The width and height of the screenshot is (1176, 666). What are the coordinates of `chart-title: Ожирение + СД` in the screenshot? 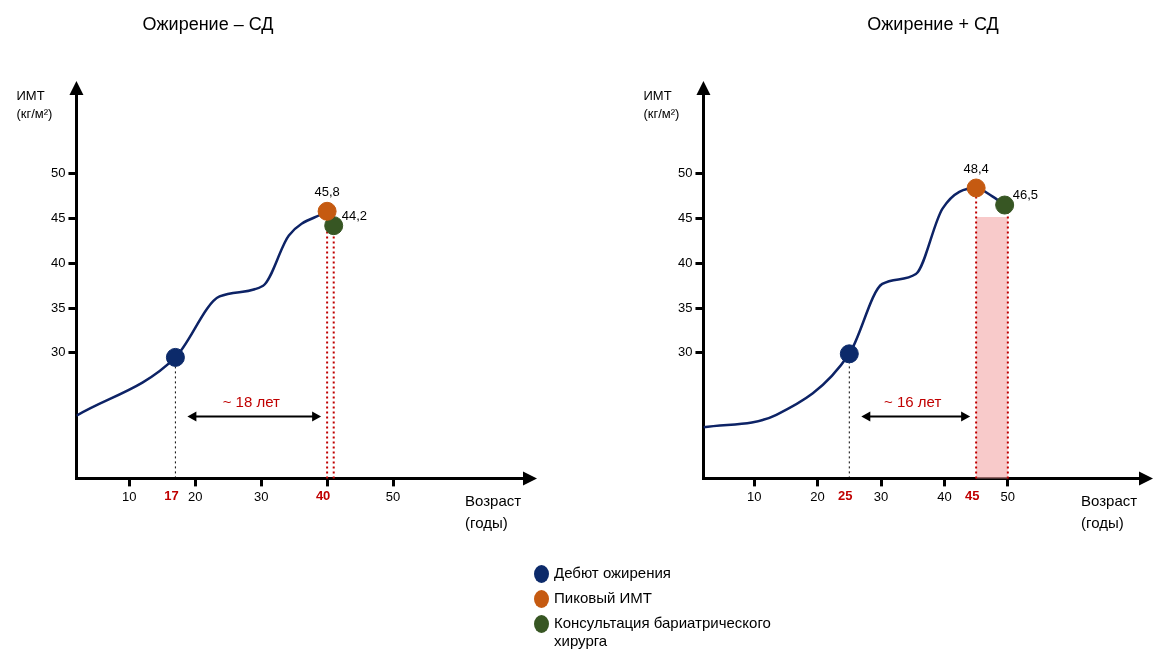 It's located at (933, 24).